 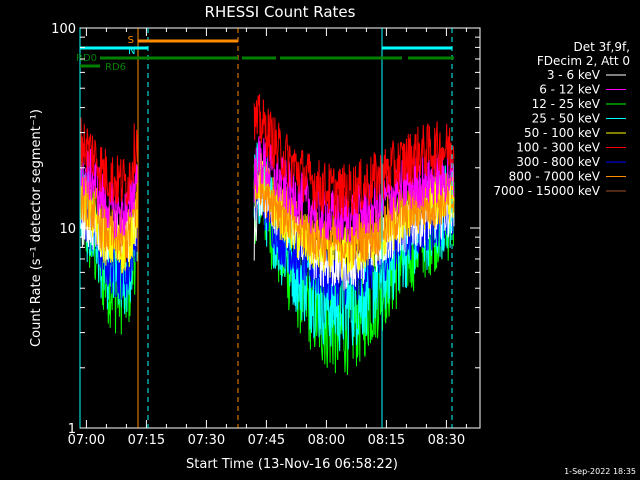 What do you see at coordinates (574, 75) in the screenshot?
I see `legend-entry-label: 3 - 6 keV` at bounding box center [574, 75].